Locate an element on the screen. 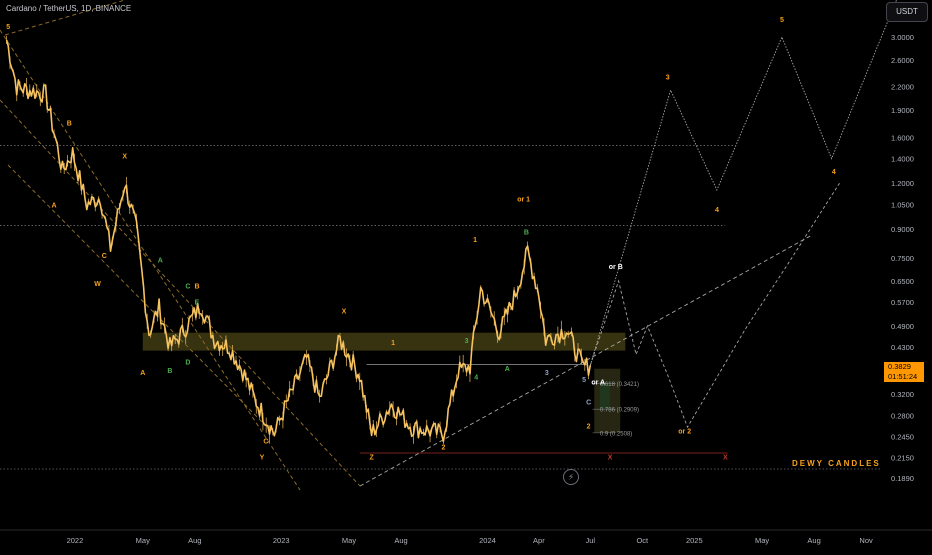 The image size is (932, 555). zone-layer is located at coordinates (384, 348).